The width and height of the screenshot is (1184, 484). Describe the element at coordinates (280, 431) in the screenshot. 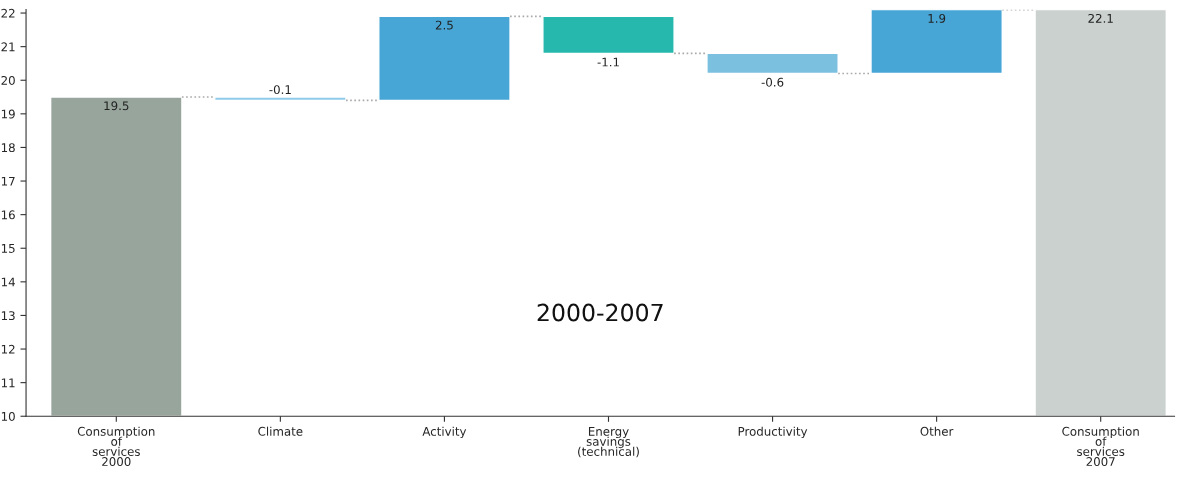

I see `x-tick-label: Climate` at that location.